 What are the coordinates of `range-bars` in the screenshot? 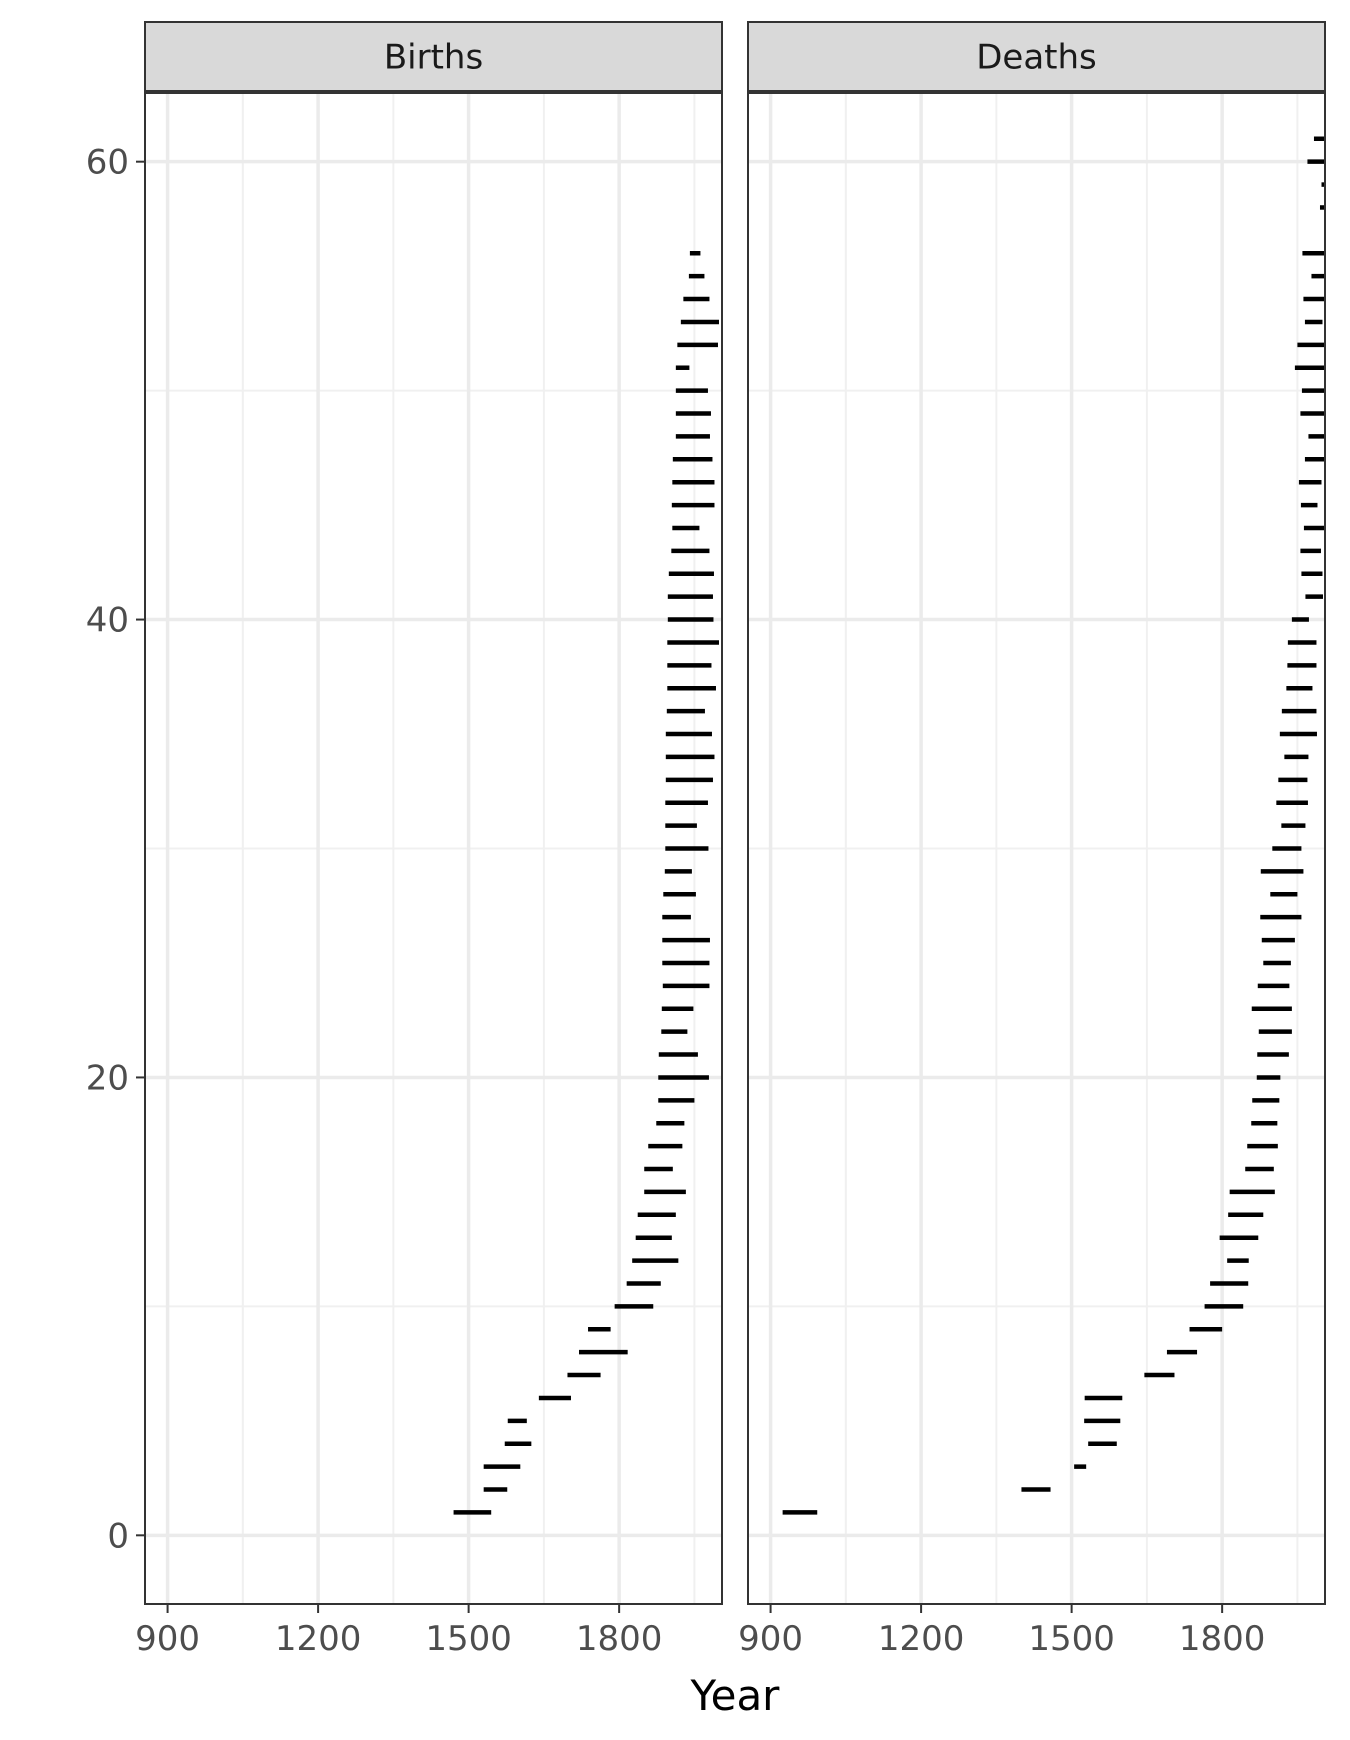 It's located at (586, 883).